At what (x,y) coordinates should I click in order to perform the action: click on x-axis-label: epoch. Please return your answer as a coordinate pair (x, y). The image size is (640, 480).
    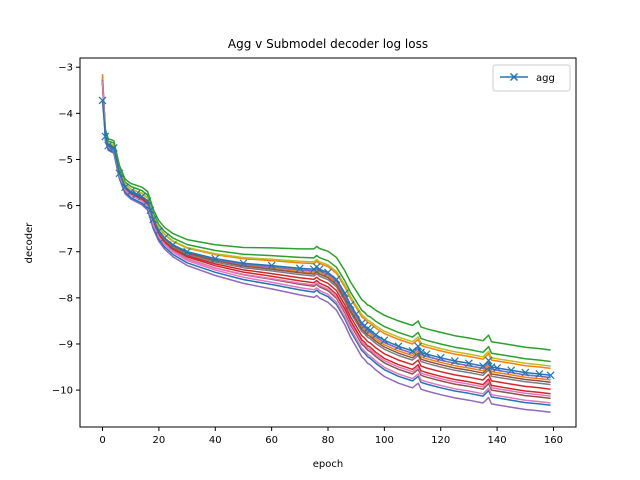
    Looking at the image, I should click on (328, 464).